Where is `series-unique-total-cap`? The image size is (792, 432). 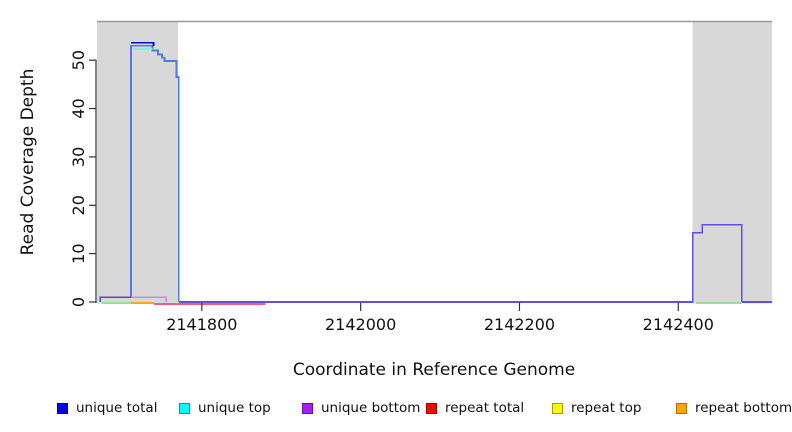
series-unique-total-cap is located at coordinates (143, 44).